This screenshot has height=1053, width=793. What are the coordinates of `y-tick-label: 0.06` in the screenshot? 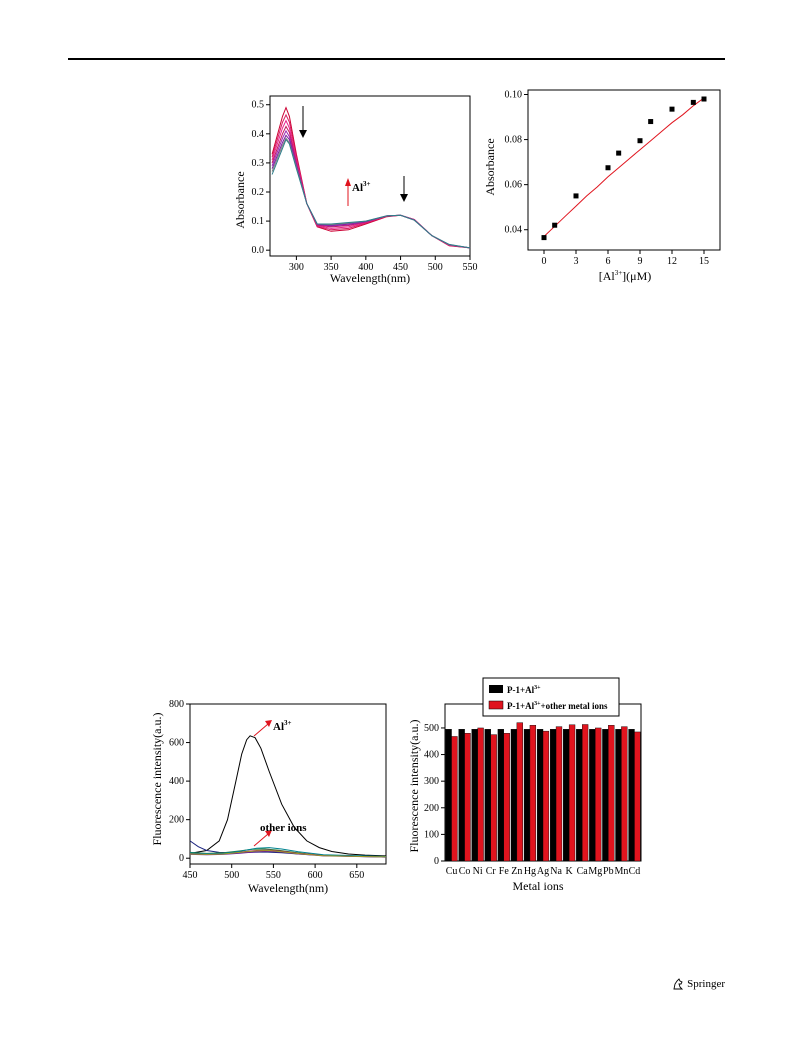 It's located at (514, 185).